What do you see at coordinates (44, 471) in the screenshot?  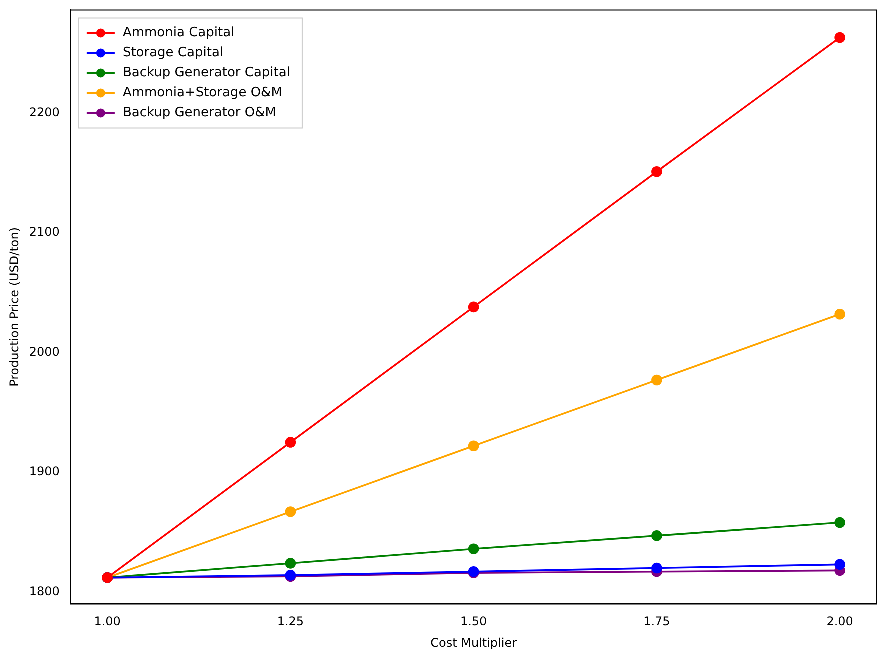 I see `y-tick-label: 1900` at bounding box center [44, 471].